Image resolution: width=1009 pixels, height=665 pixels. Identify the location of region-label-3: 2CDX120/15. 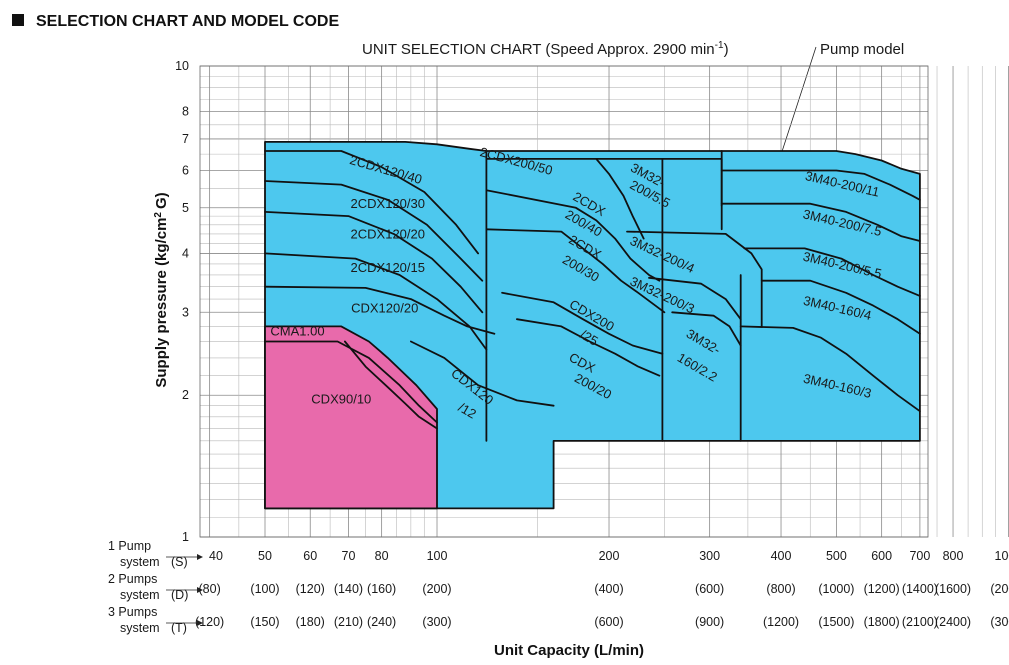
(388, 267).